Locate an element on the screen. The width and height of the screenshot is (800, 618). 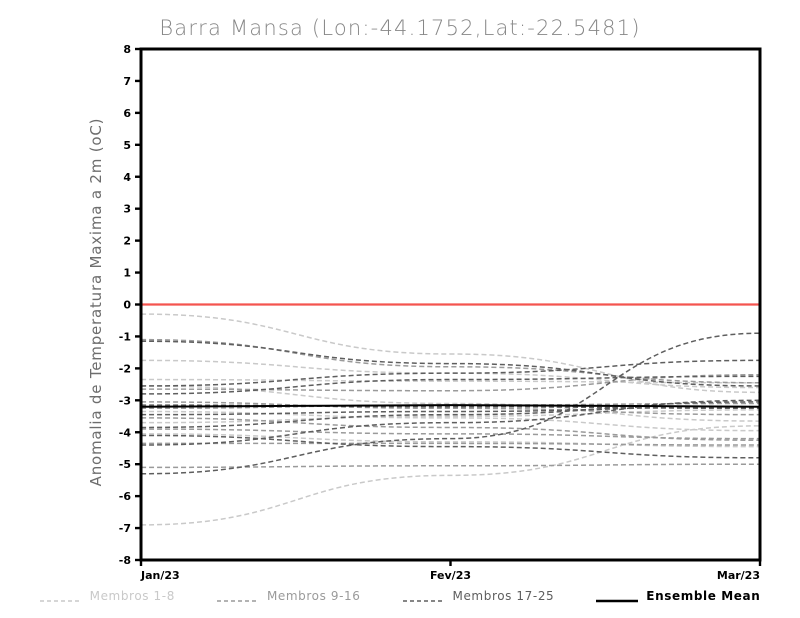
y-tick-label: 4 is located at coordinates (127, 177).